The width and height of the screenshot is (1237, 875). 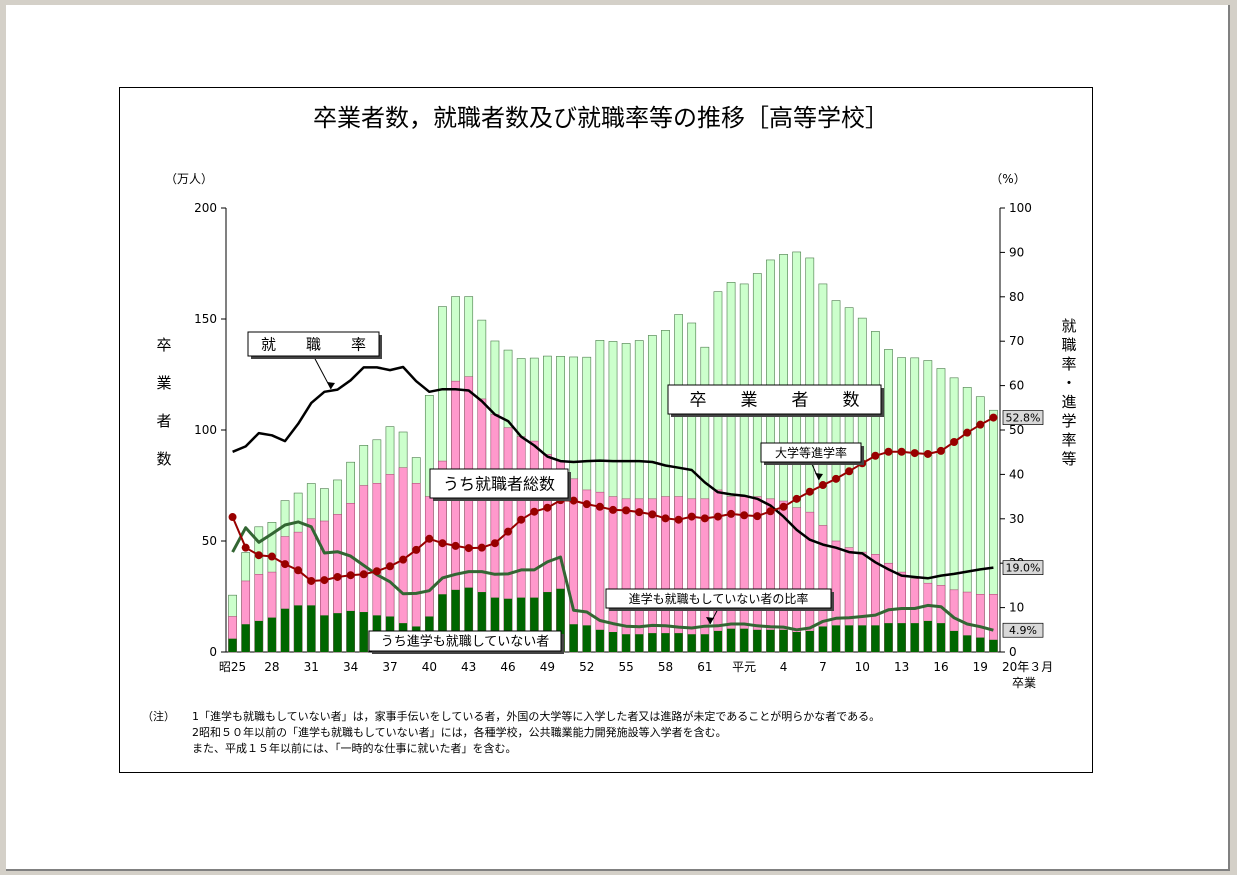 What do you see at coordinates (710, 620) in the screenshot?
I see `callout-not-employed-ratio-arrow` at bounding box center [710, 620].